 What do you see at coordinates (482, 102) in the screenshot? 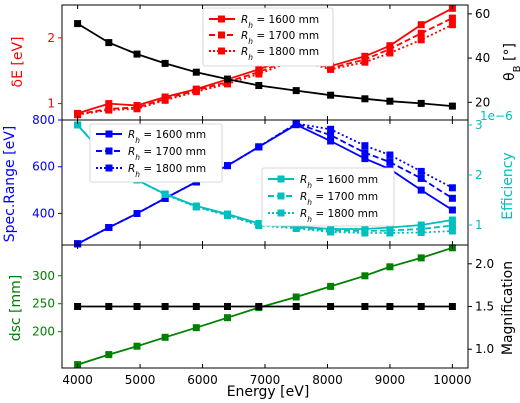
I see `y-right-tick-label: 20` at bounding box center [482, 102].